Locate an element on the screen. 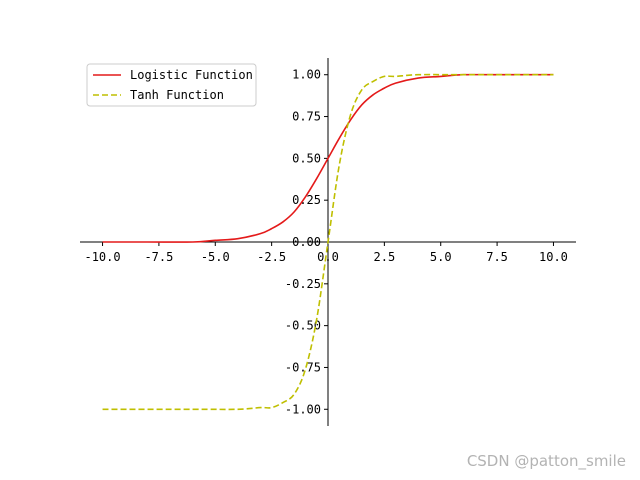  y-tick-label: -1.00 is located at coordinates (303, 409).